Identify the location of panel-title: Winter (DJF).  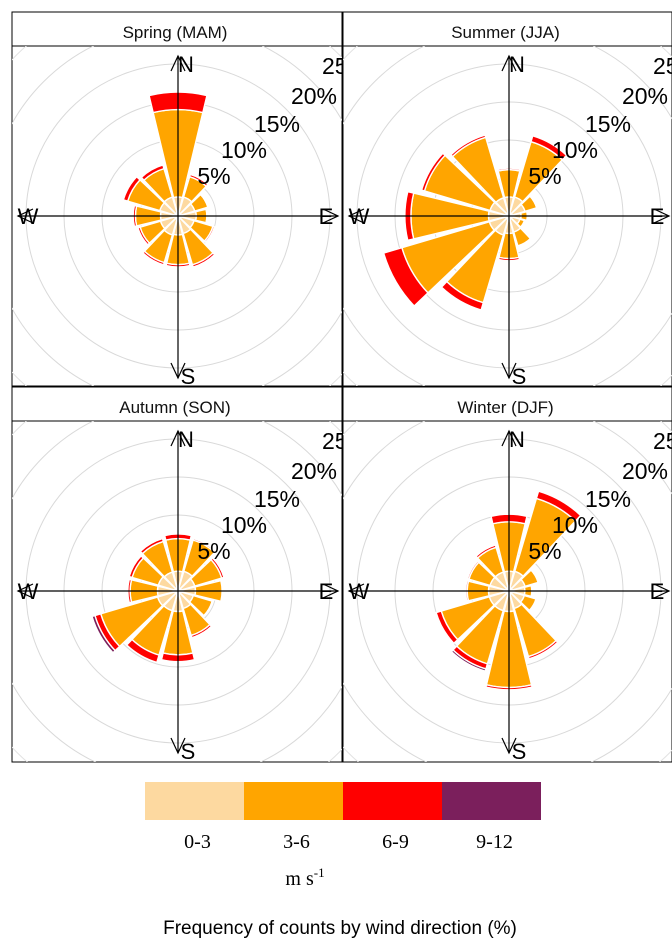
(505, 407).